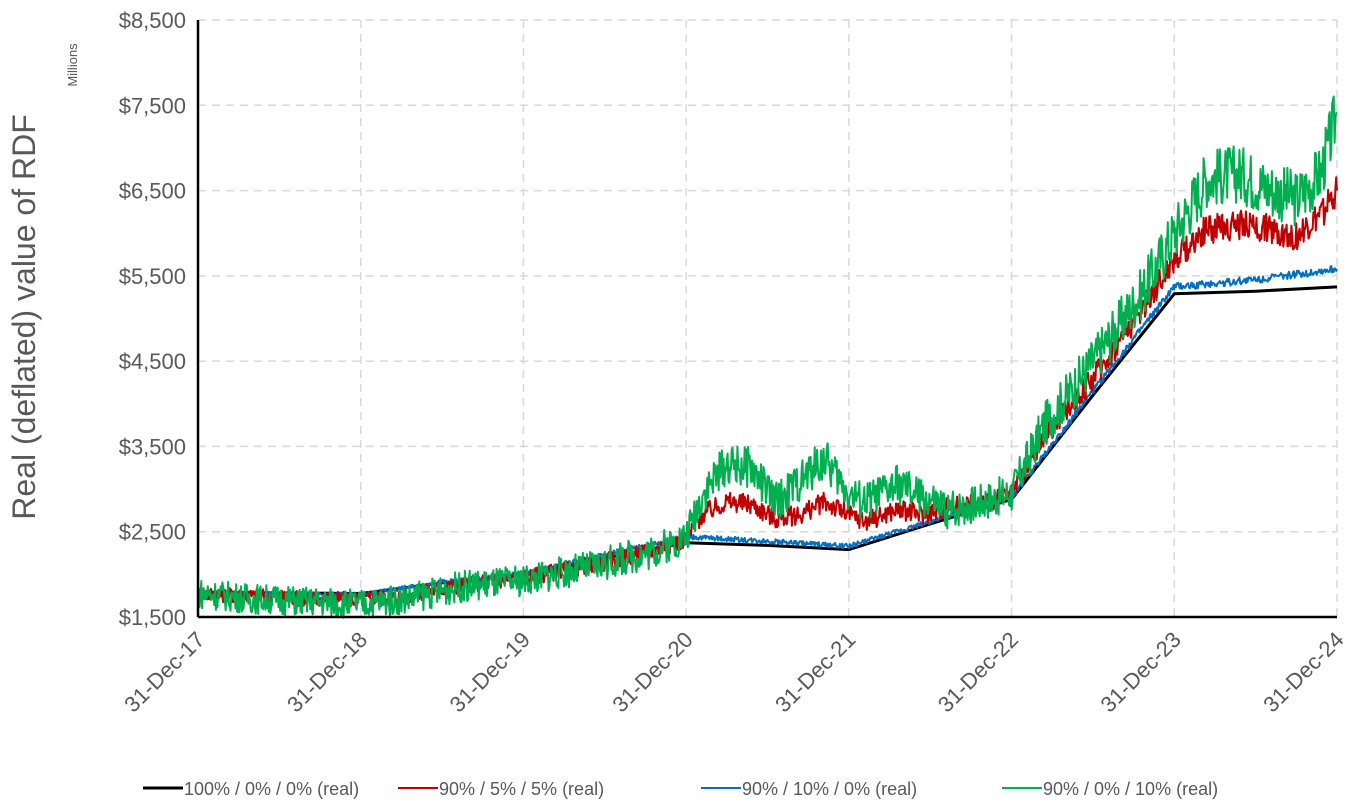 This screenshot has height=806, width=1349. Describe the element at coordinates (521, 789) in the screenshot. I see `legend-label: 90% / 5% / 5% (real)` at that location.